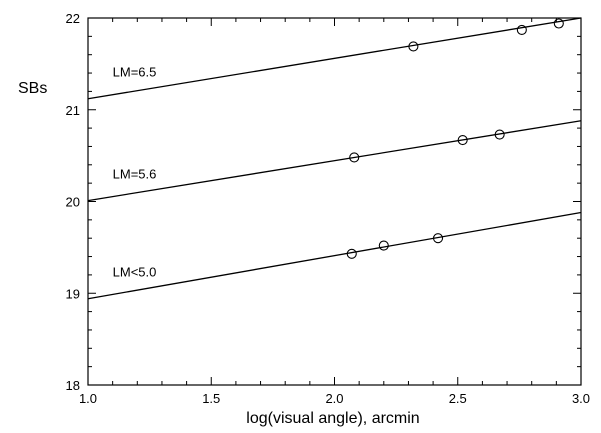 The height and width of the screenshot is (433, 601). Describe the element at coordinates (458, 398) in the screenshot. I see `x-tick-label: 2.5` at that location.